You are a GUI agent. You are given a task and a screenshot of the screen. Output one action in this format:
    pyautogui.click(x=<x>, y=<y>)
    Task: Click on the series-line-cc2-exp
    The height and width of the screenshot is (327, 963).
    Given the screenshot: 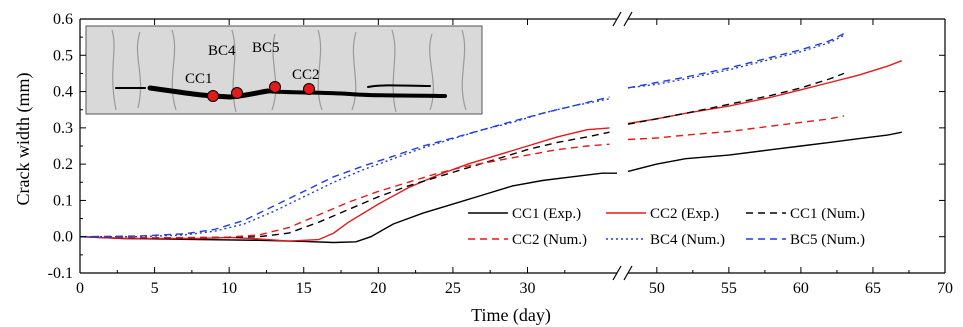 What is the action you would take?
    pyautogui.click(x=765, y=92)
    